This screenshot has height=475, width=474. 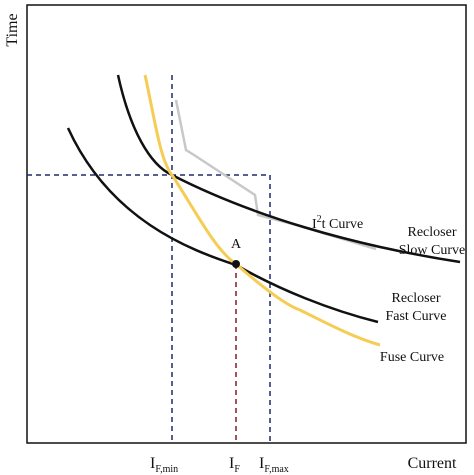 I want to click on label-part: t Curve, so click(x=343, y=224).